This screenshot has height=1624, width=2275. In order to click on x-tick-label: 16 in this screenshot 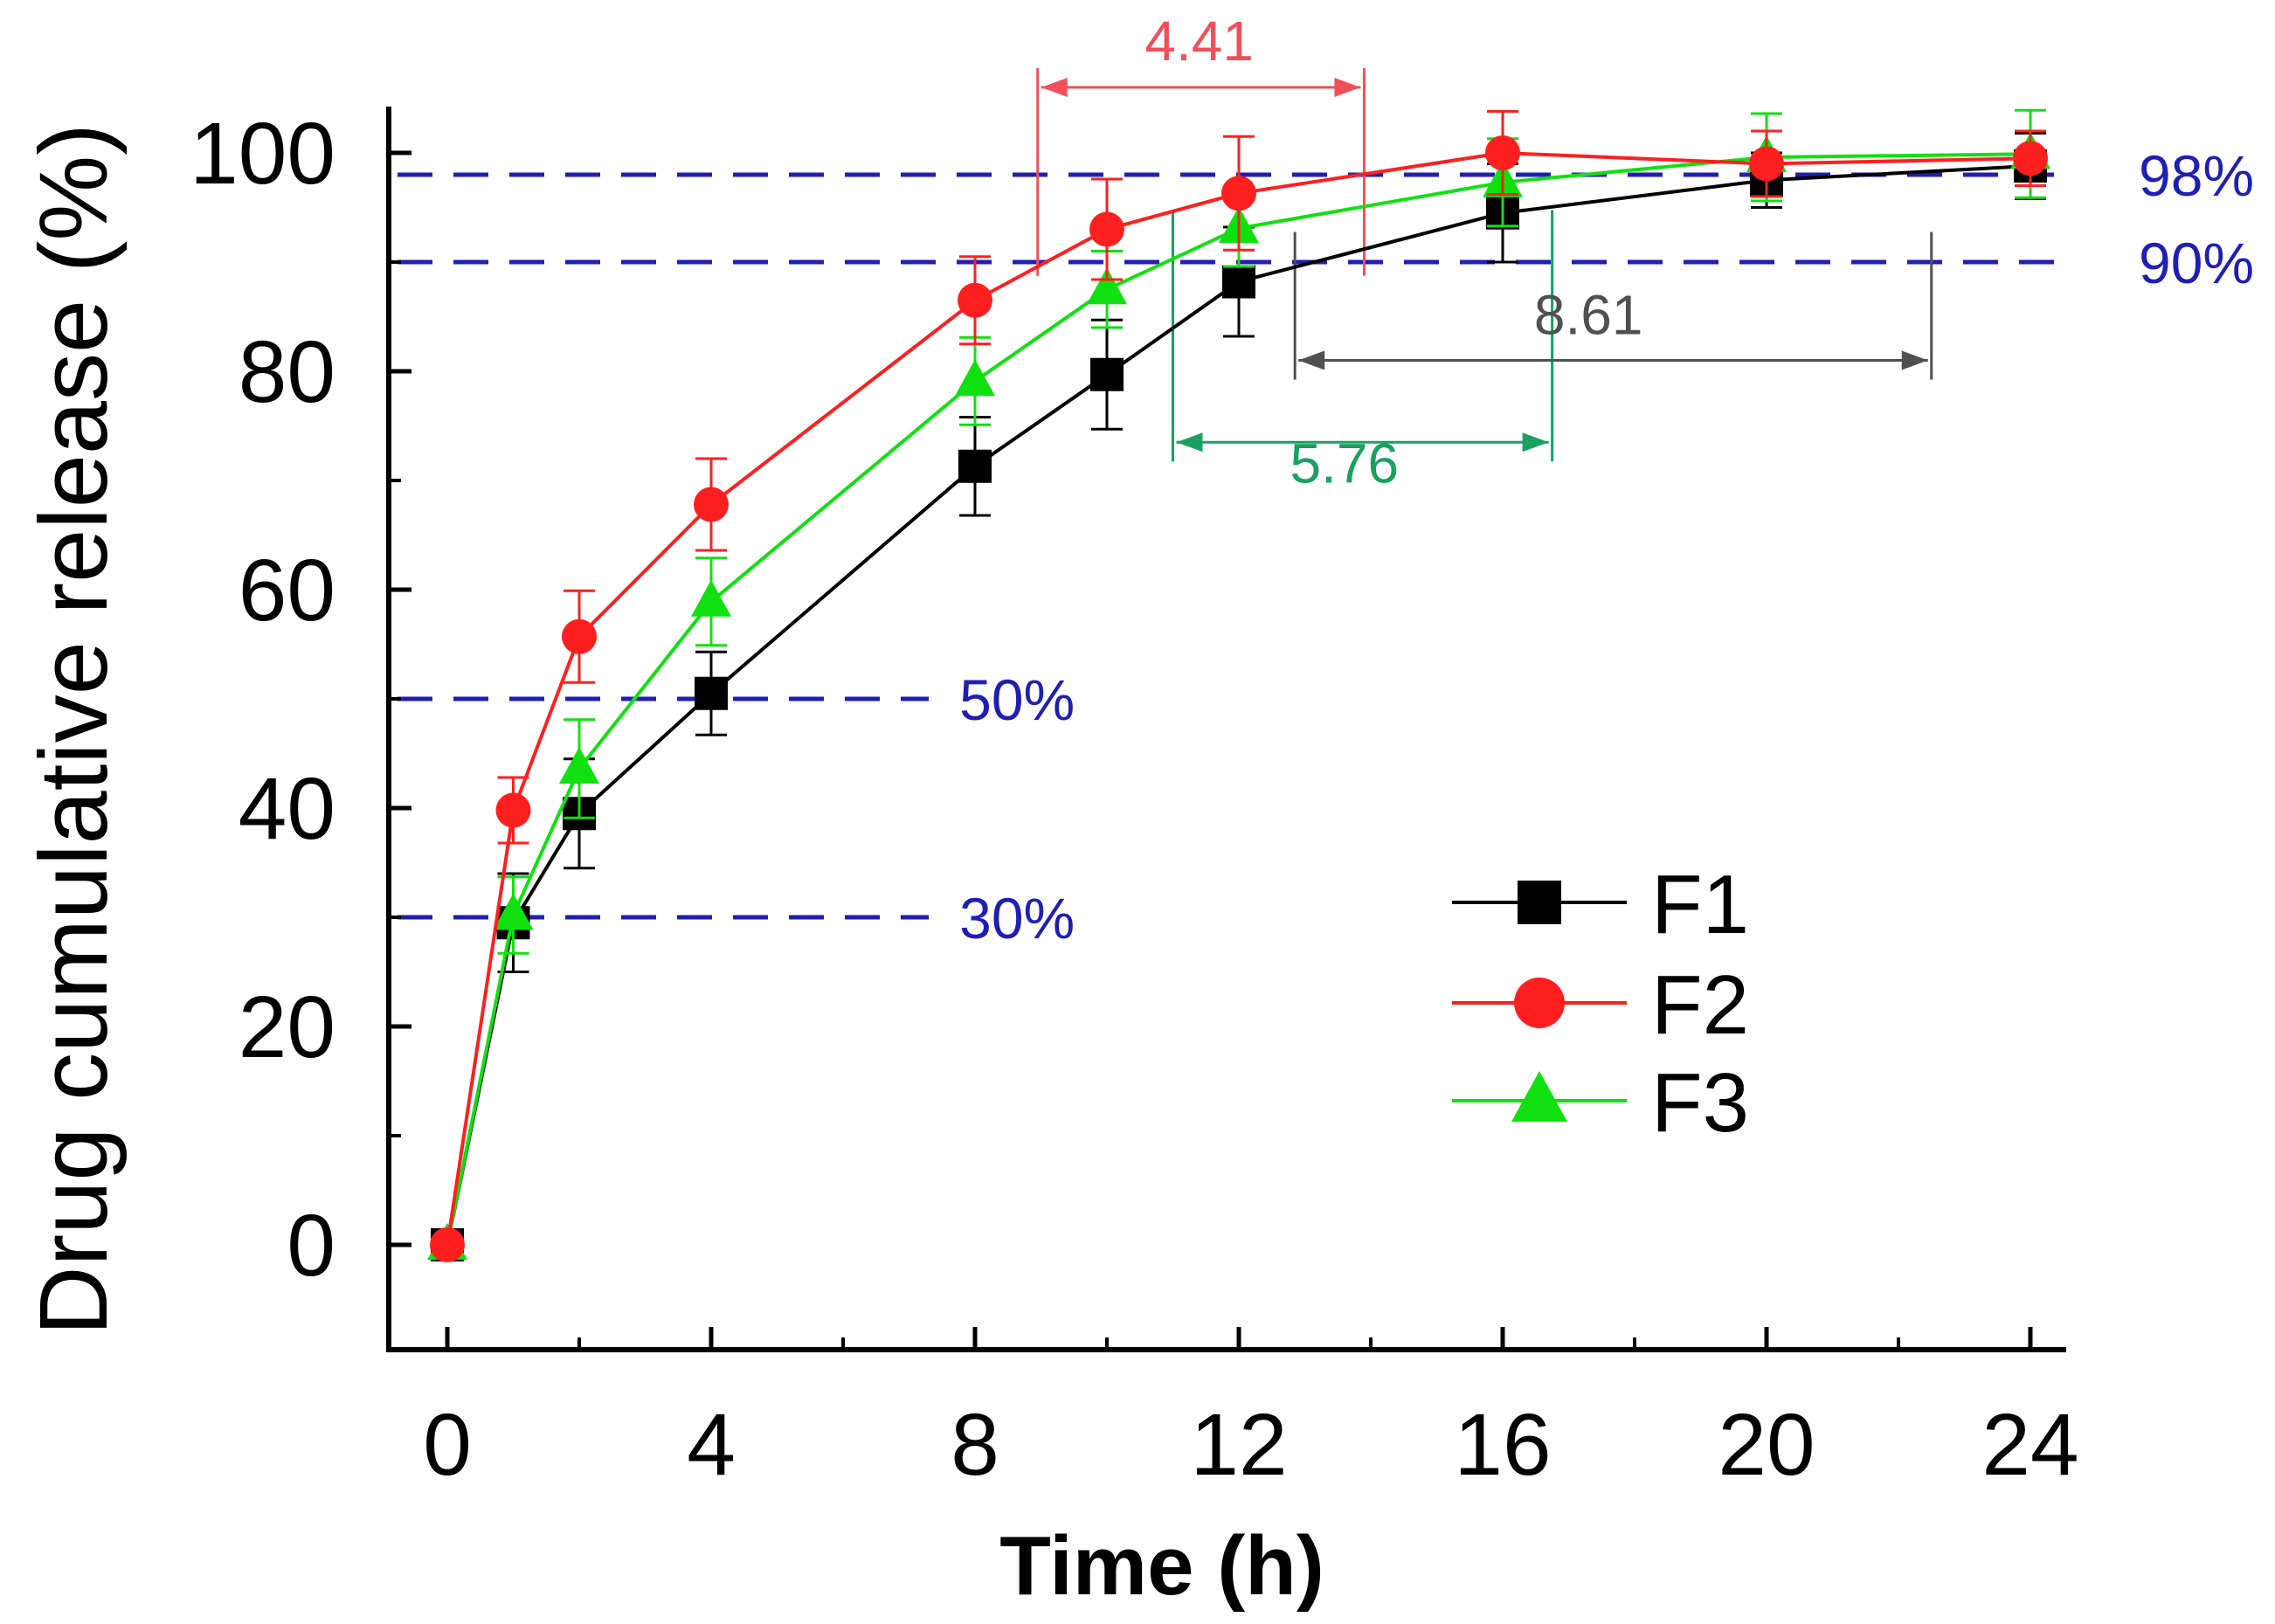, I will do `click(1502, 1445)`.